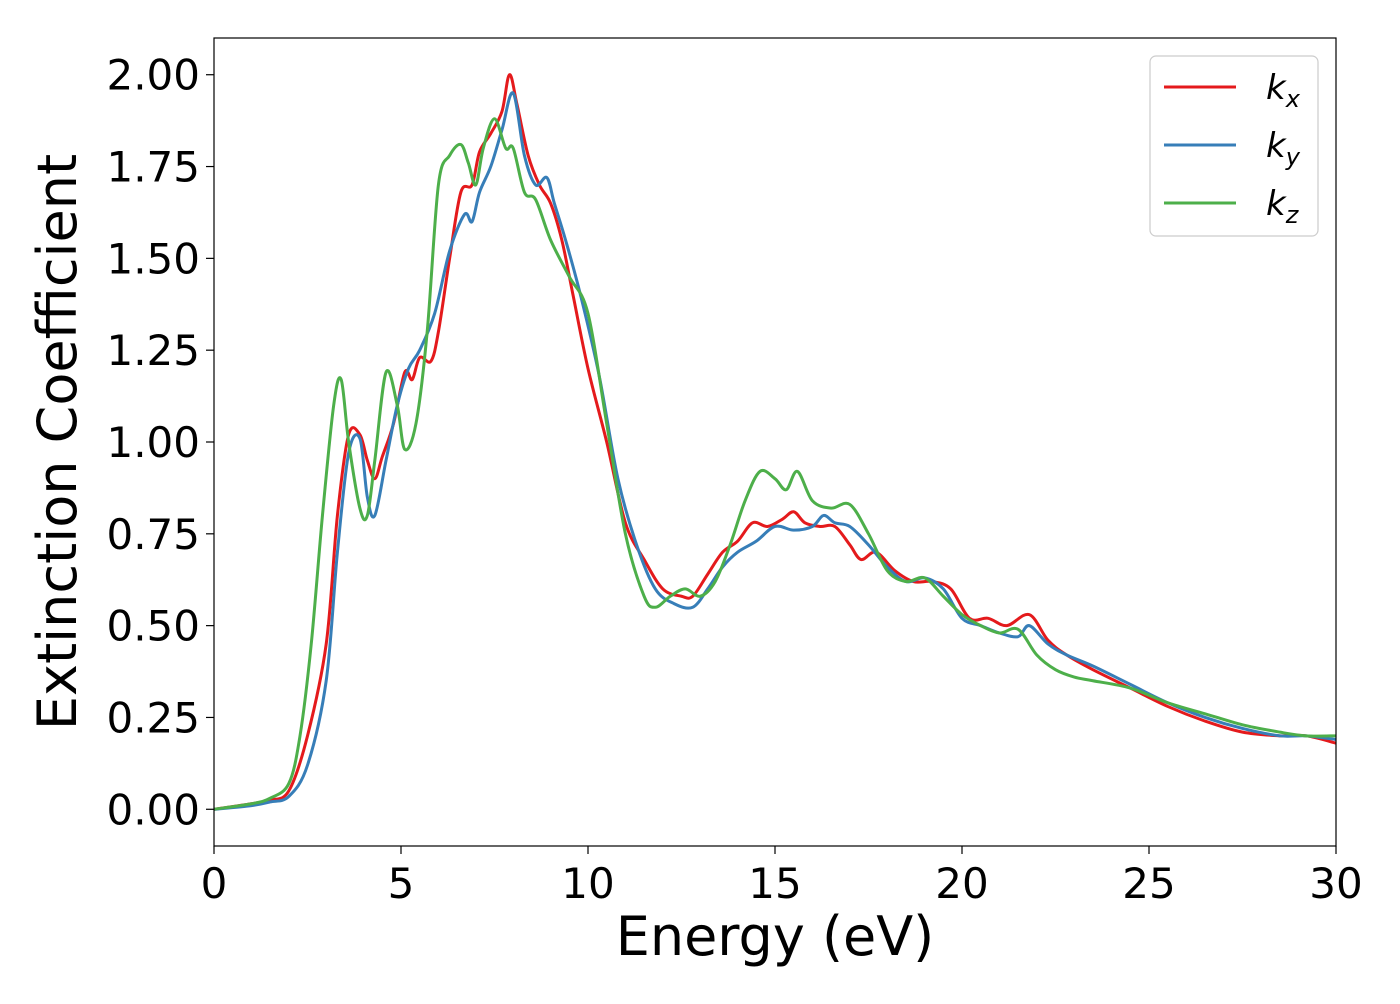 The image size is (1400, 1004). I want to click on x-tick-label: 0, so click(214, 883).